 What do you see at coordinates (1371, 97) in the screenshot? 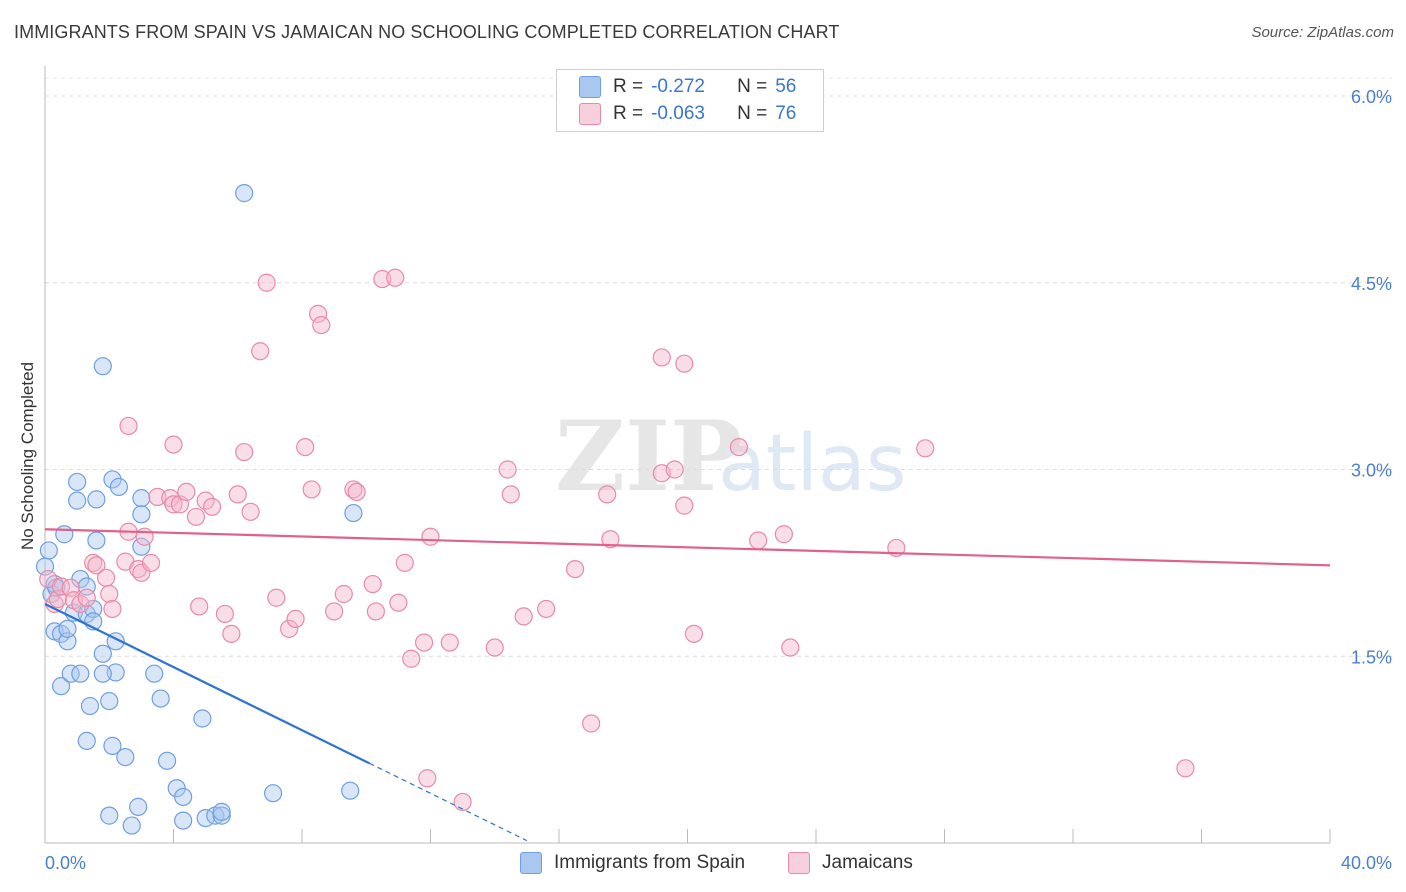
I see `y-tick-label: 6.0%` at bounding box center [1371, 97].